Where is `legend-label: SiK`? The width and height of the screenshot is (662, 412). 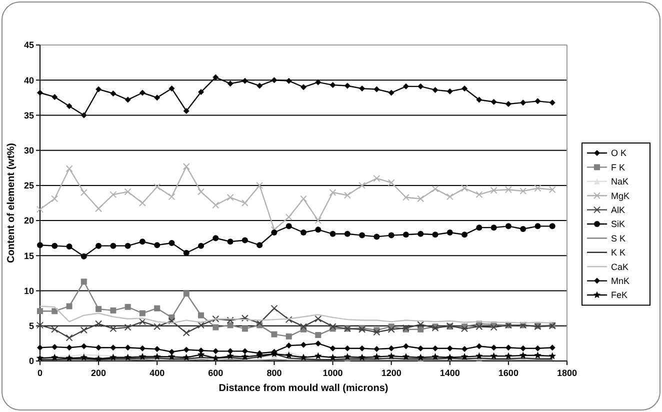 legend-label: SiK is located at coordinates (618, 224).